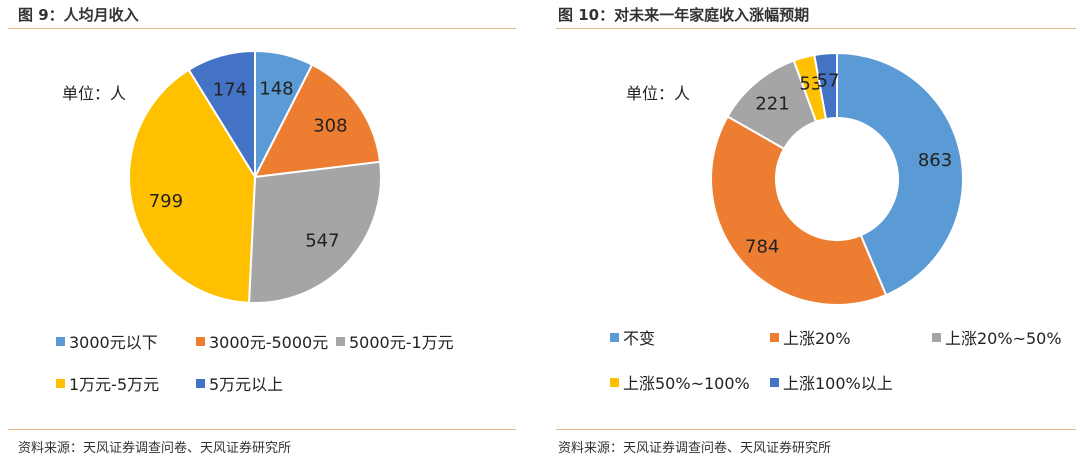 Image resolution: width=1080 pixels, height=461 pixels. I want to click on data-label-3: 547, so click(322, 241).